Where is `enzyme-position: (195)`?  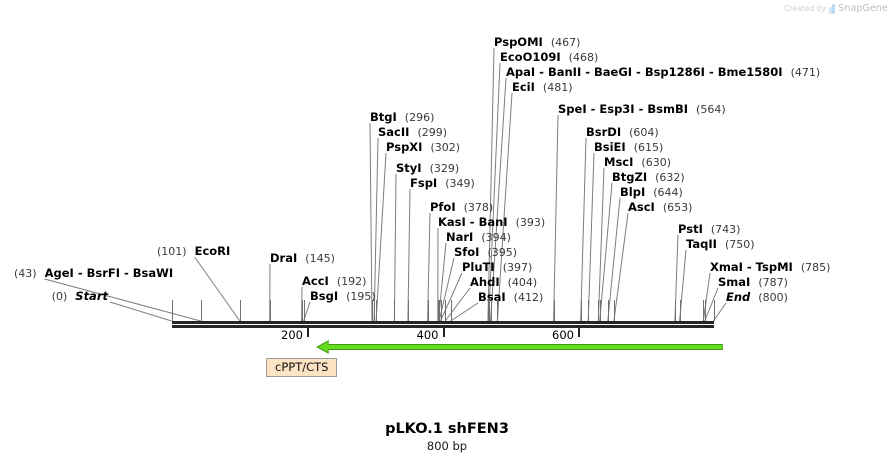 enzyme-position: (195) is located at coordinates (361, 296).